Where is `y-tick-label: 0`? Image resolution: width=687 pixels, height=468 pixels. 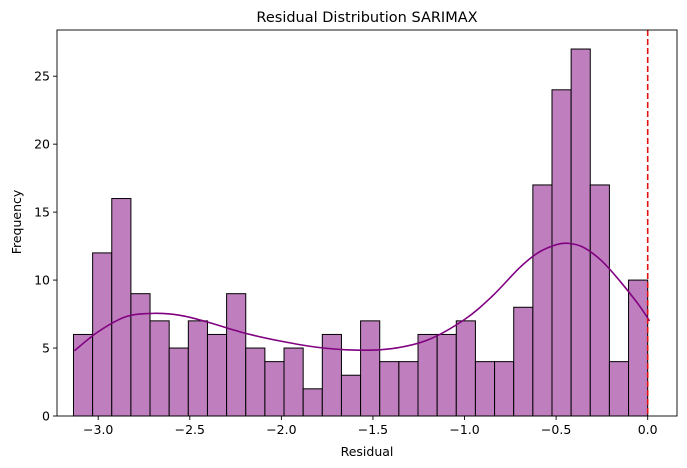 y-tick-label: 0 is located at coordinates (46, 416).